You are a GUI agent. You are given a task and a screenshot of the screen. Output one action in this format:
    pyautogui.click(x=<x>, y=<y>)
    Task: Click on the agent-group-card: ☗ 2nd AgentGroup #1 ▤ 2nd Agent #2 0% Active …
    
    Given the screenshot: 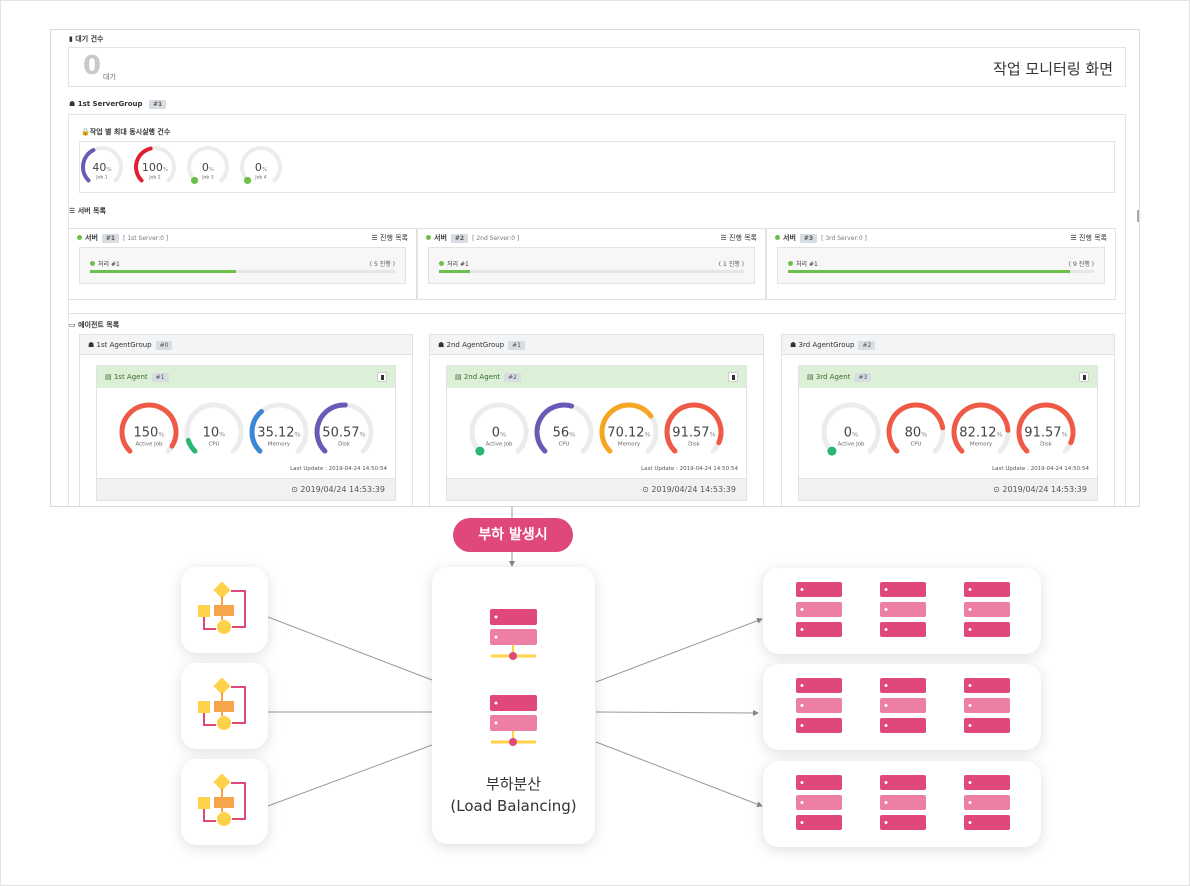 What is the action you would take?
    pyautogui.click(x=596, y=420)
    